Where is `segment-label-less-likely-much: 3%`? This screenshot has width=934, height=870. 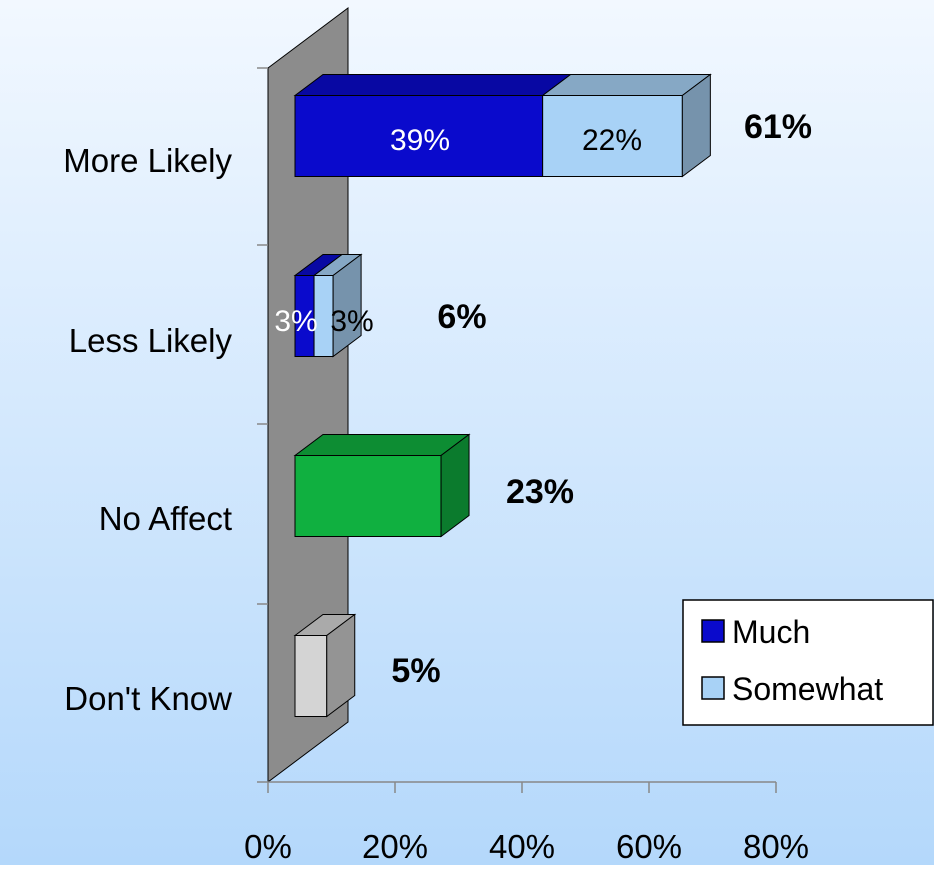
segment-label-less-likely-much: 3% is located at coordinates (295, 321).